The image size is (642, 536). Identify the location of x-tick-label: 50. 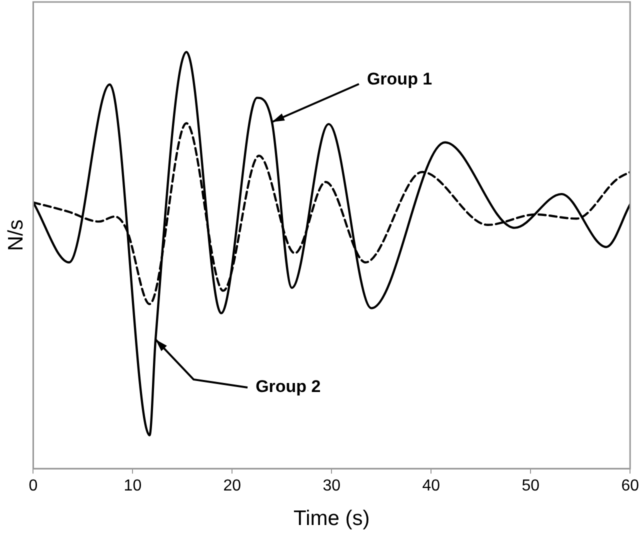
(531, 486).